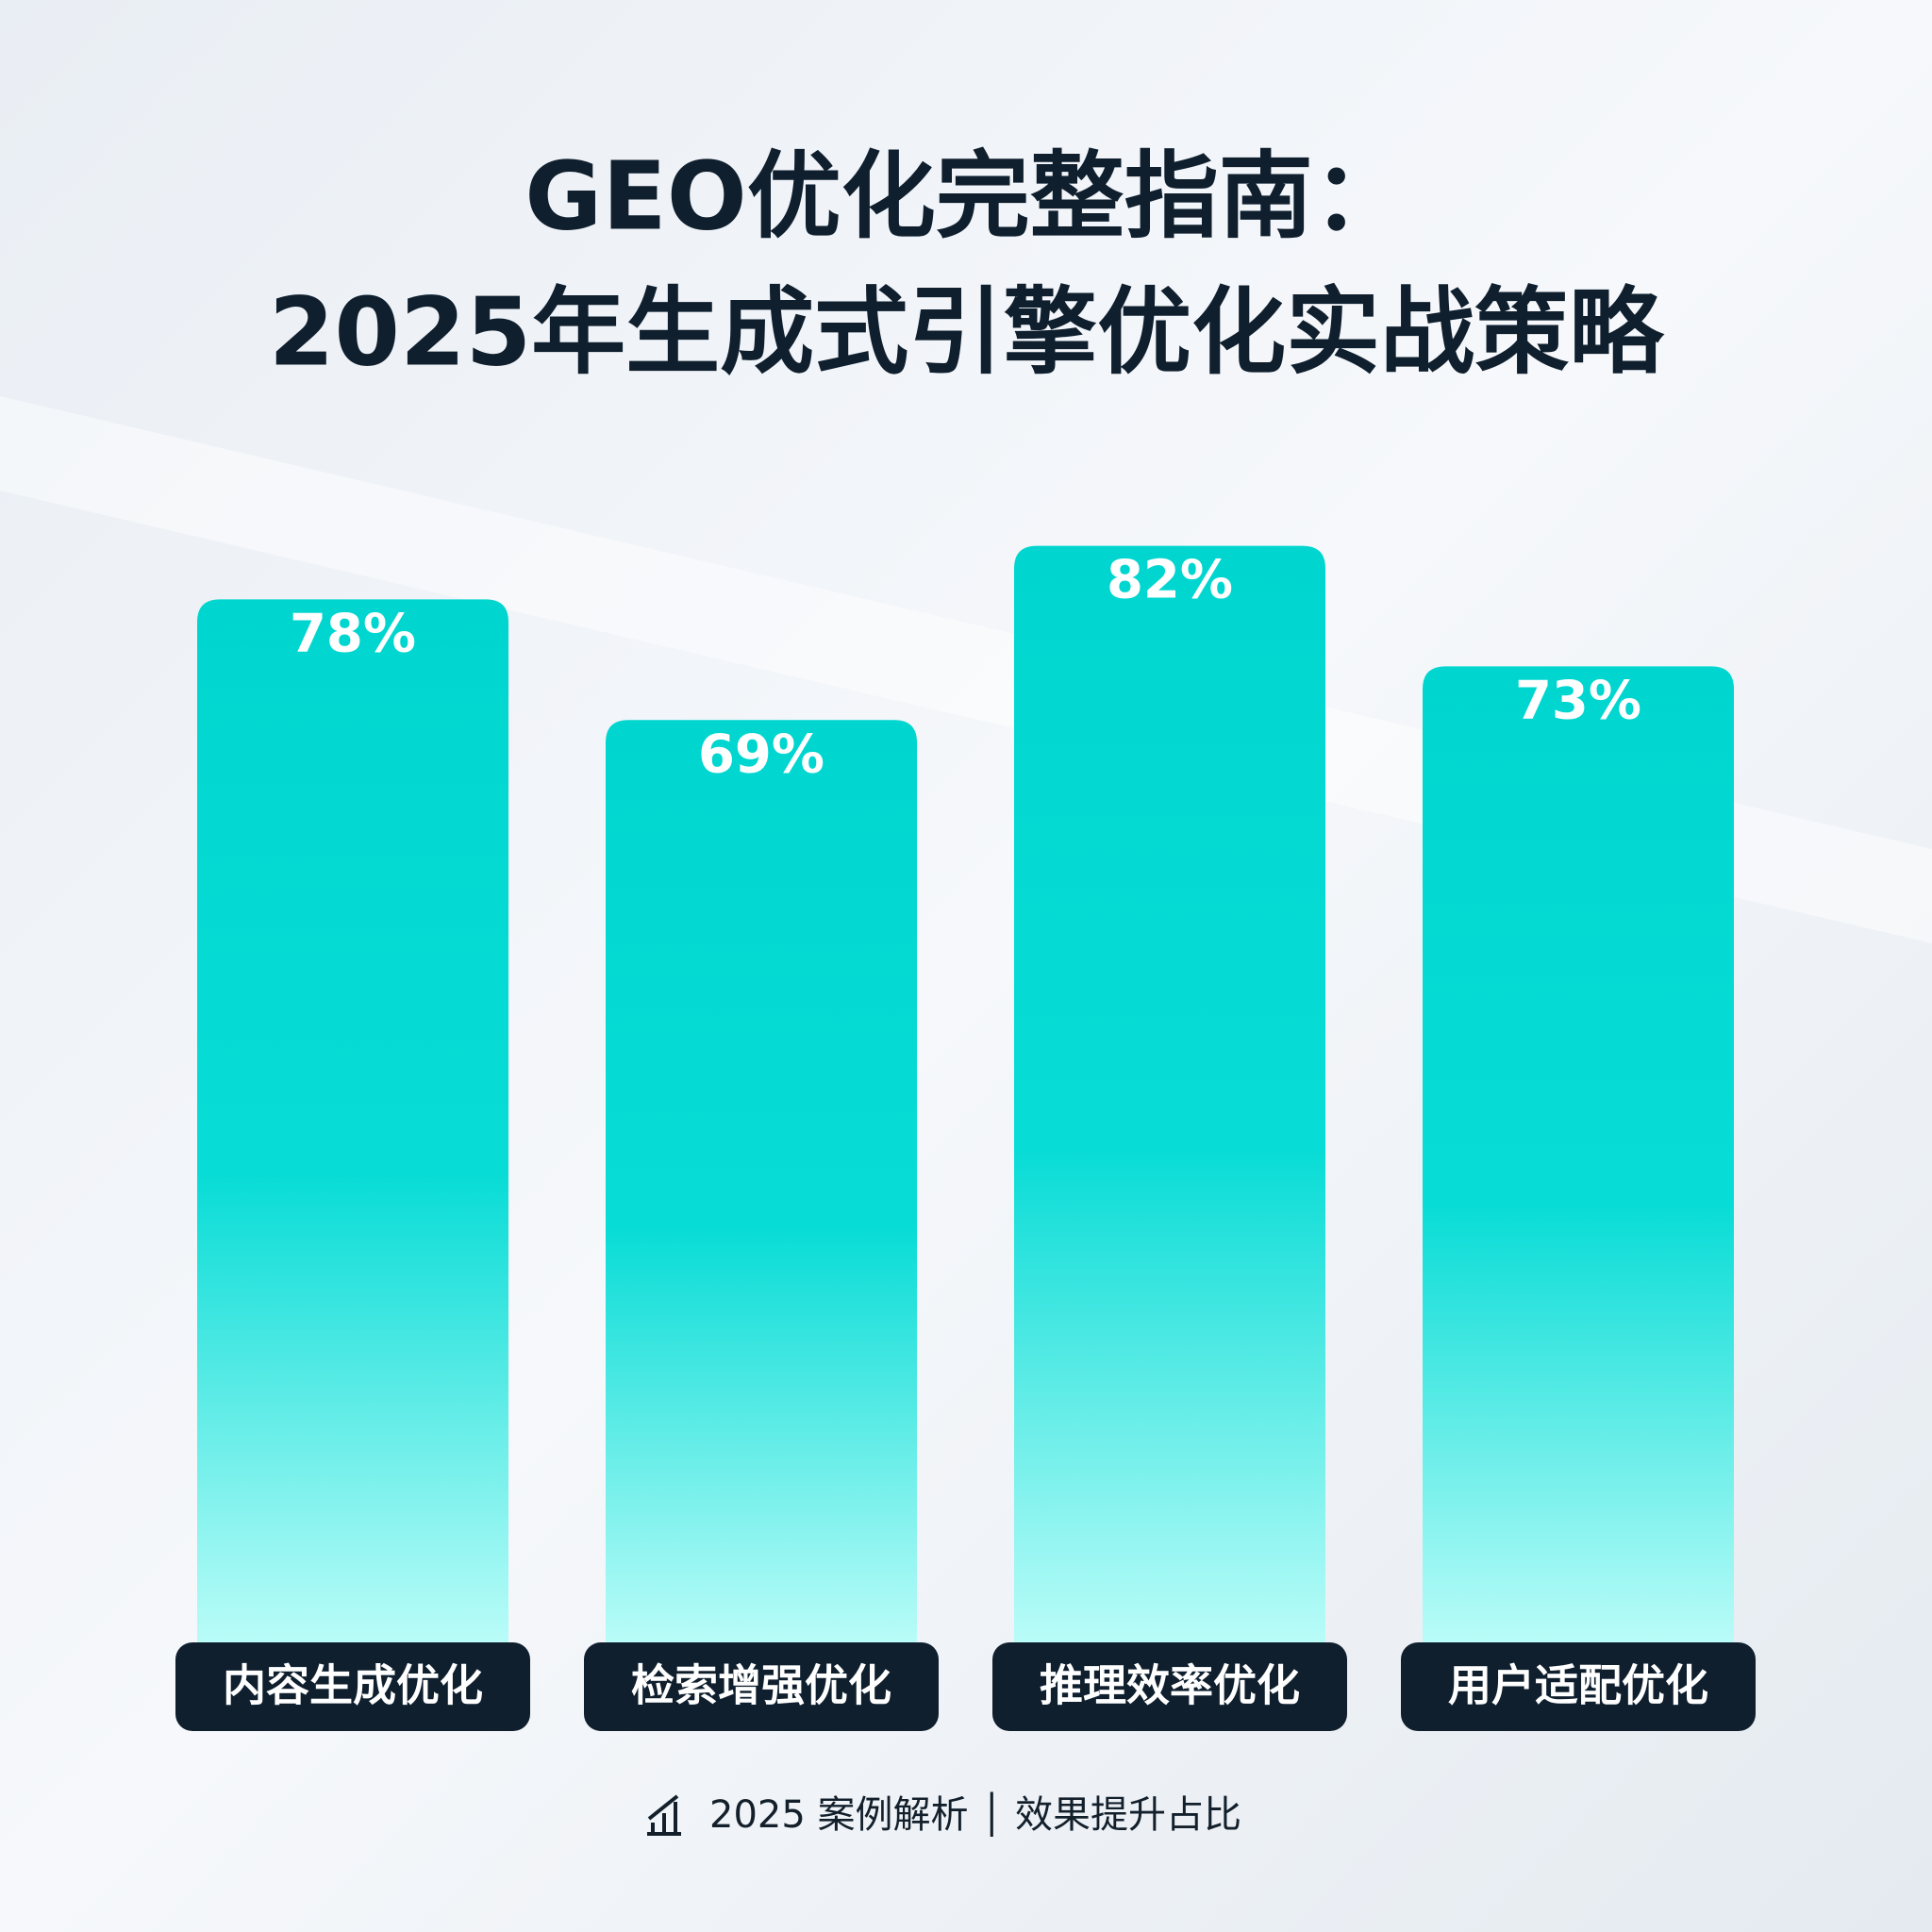  I want to click on x-tick-label: 用户适配优化, so click(1578, 1686).